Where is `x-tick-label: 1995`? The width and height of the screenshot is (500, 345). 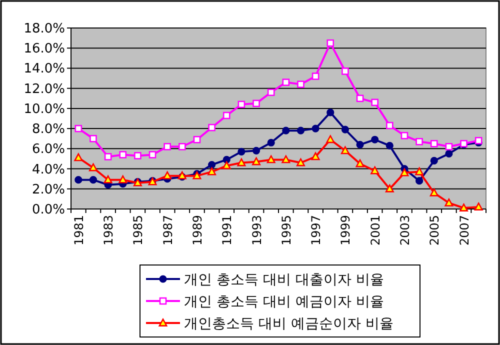
x-tick-label: 1995 is located at coordinates (286, 230).